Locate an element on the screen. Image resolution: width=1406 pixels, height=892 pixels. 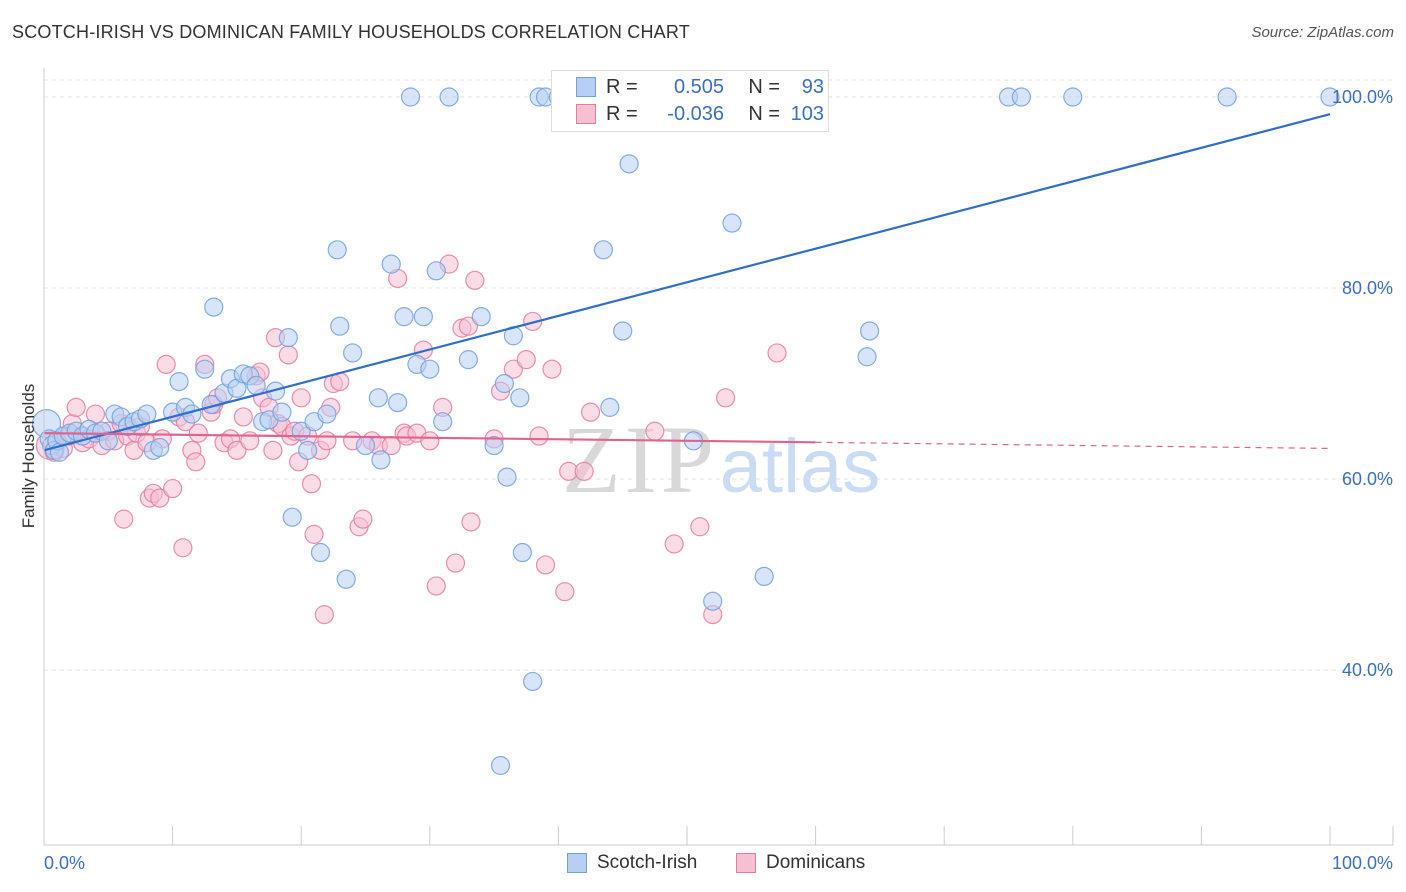
watermark: ZIP atlas is located at coordinates (721, 459).